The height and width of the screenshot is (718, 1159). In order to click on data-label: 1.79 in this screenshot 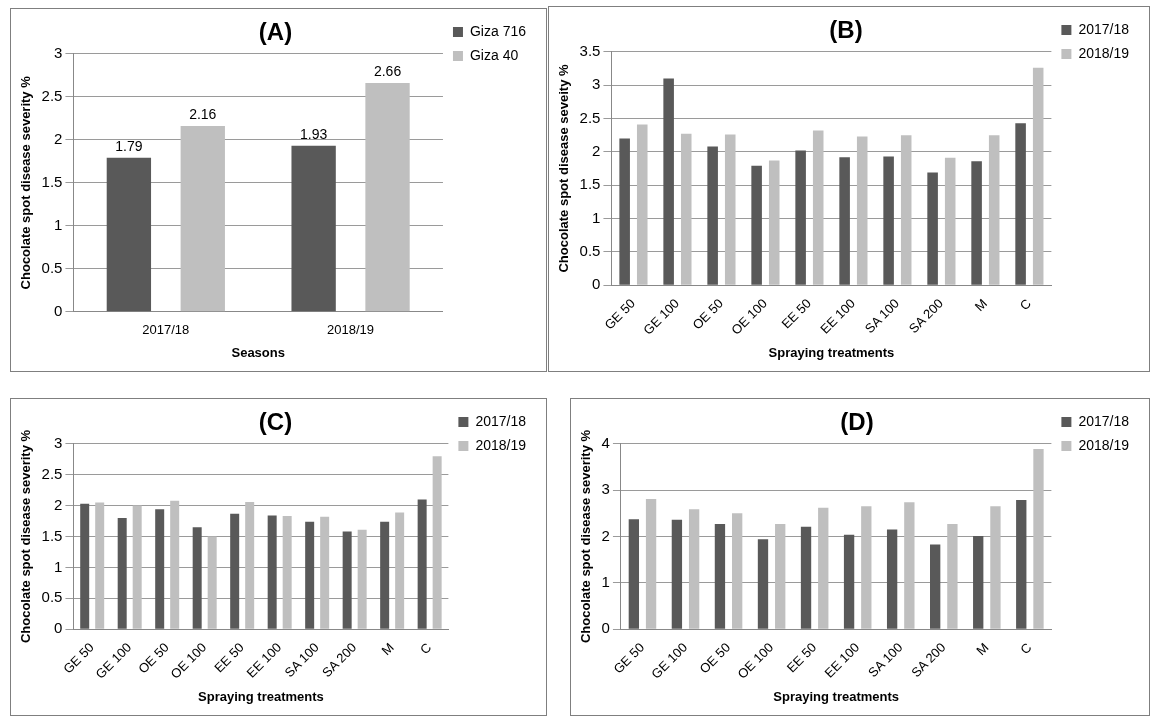, I will do `click(129, 145)`.